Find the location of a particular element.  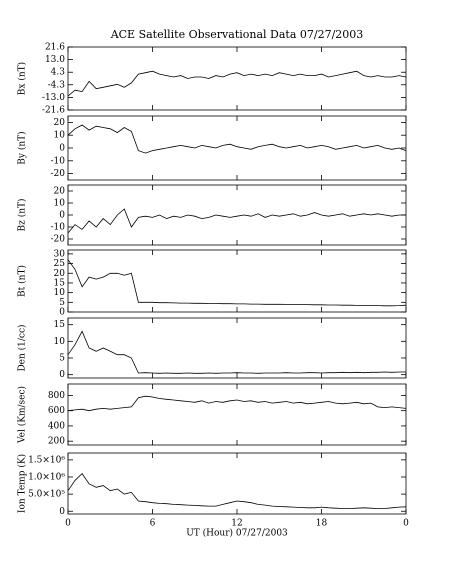

y-tick-label: 1.0×10⁶ is located at coordinates (46, 477).